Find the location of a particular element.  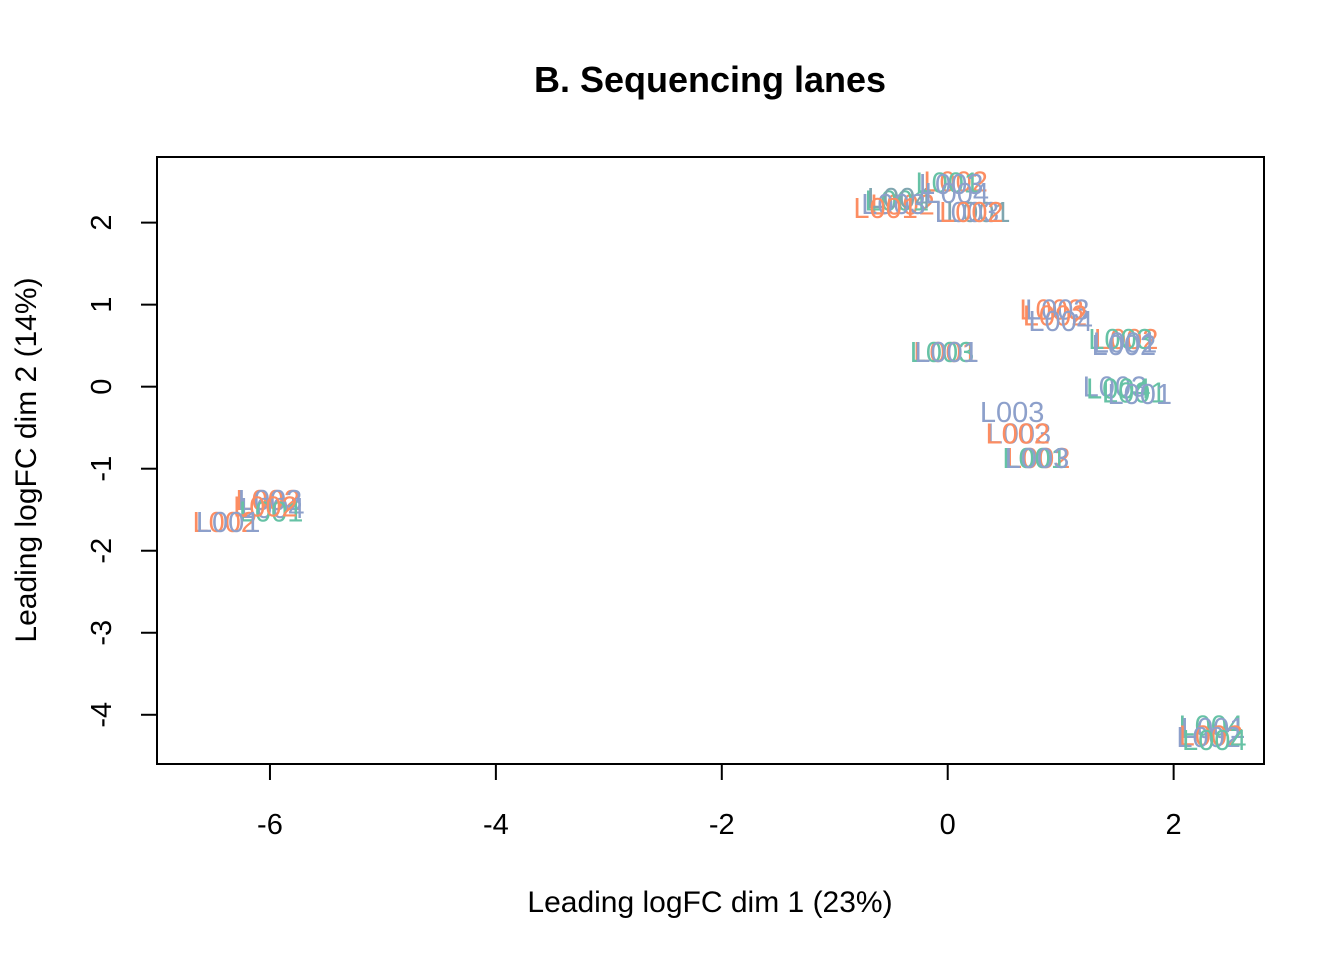

y-tick-label: 2 is located at coordinates (102, 223).